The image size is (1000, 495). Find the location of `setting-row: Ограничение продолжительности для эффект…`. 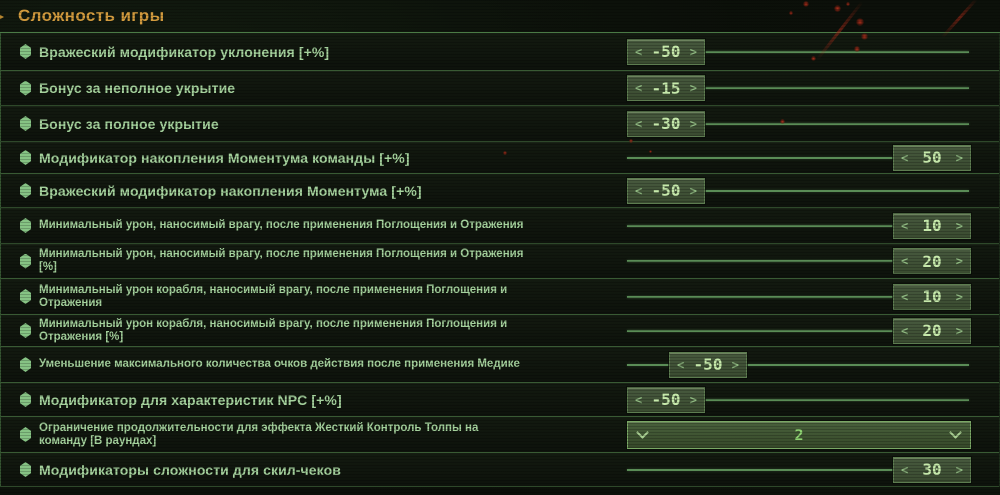

setting-row: Ограничение продолжительности для эффект… is located at coordinates (500, 435).